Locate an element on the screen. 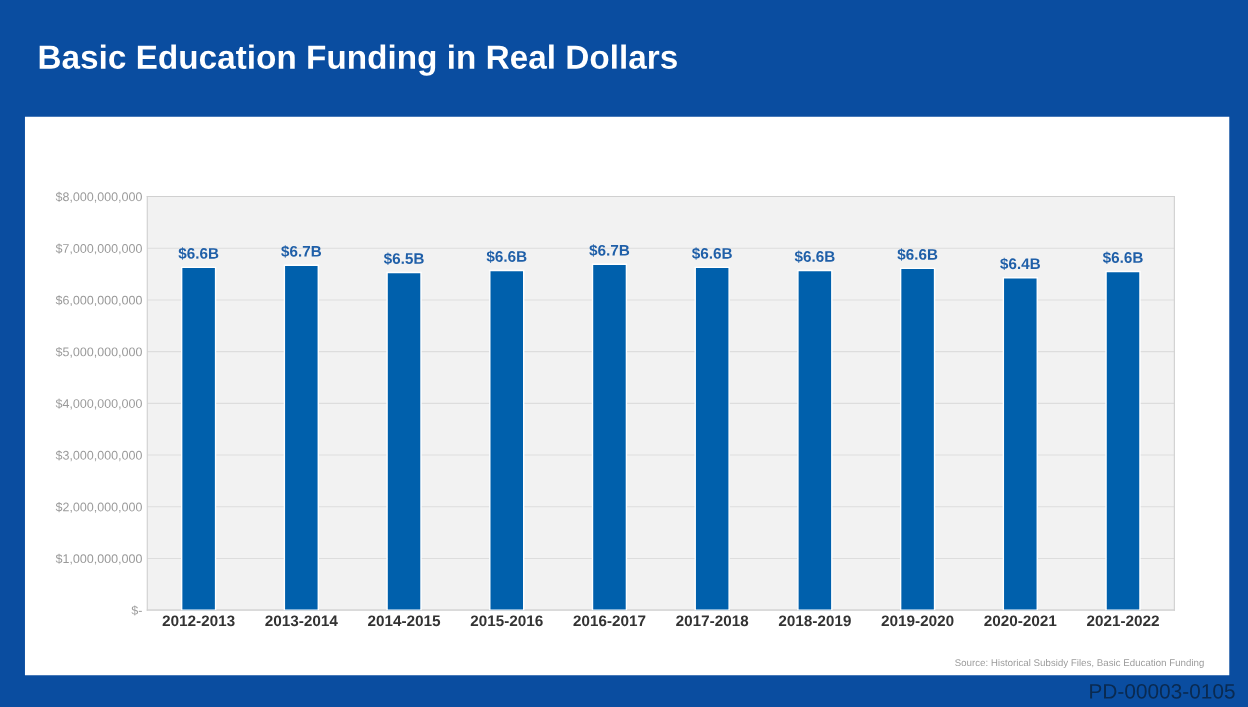  data-label: $6.4B is located at coordinates (1020, 264).